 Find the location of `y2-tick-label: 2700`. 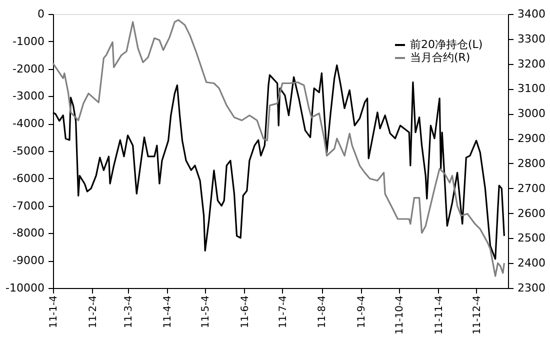

y2-tick-label: 2700 is located at coordinates (532, 188).